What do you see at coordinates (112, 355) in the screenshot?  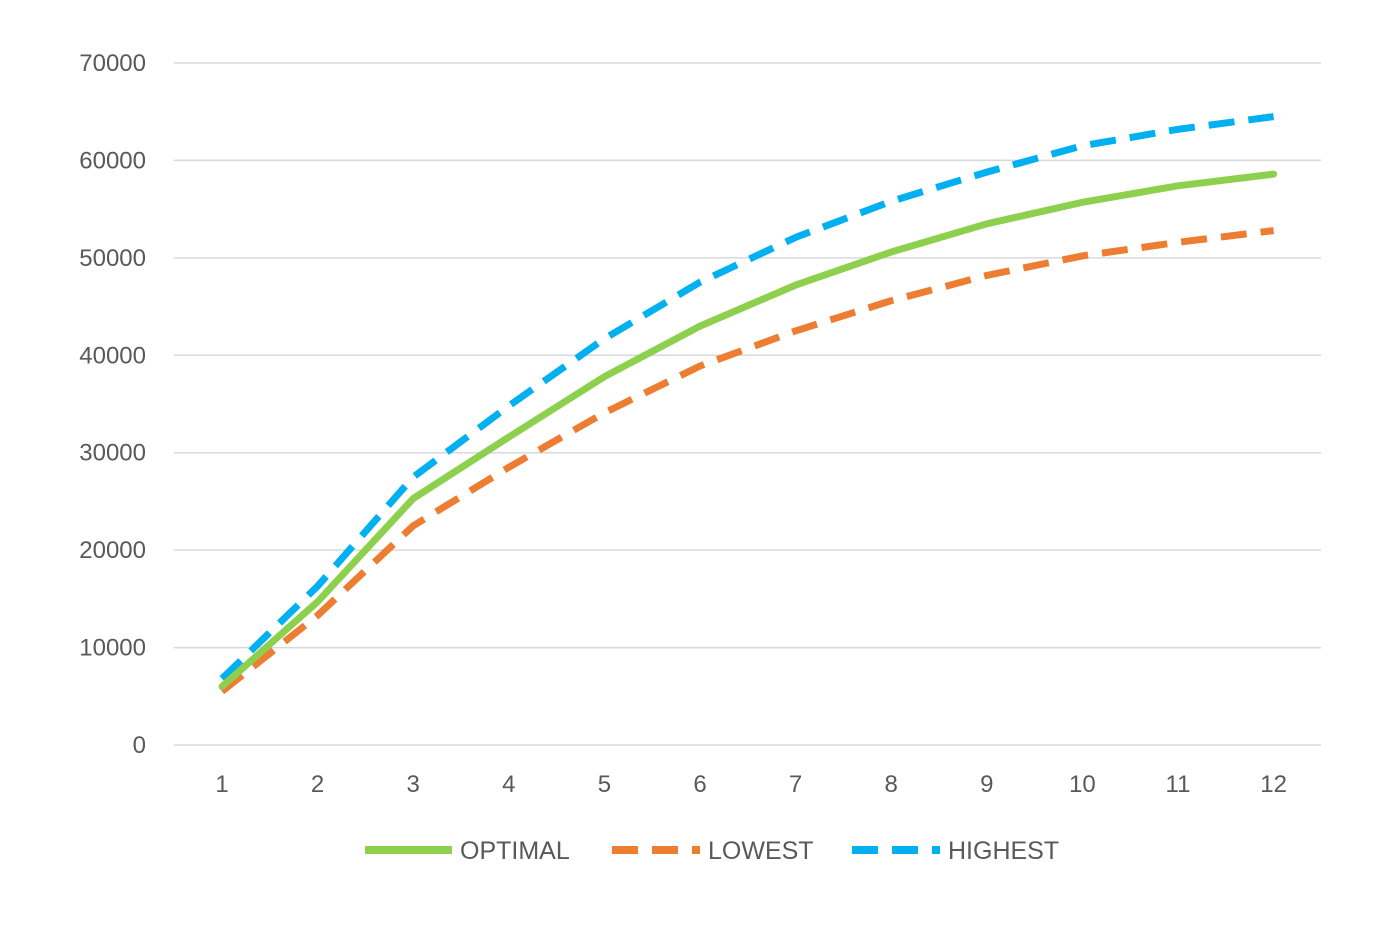 I see `y-tick-label: 40000` at bounding box center [112, 355].